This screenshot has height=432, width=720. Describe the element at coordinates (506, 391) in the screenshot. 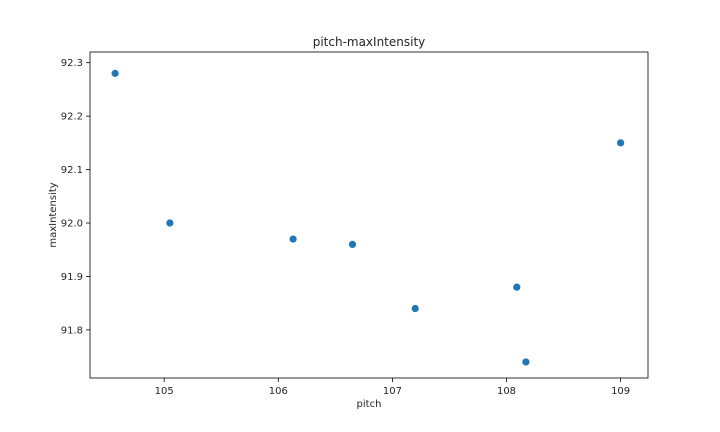

I see `x-tick-label: 108` at that location.